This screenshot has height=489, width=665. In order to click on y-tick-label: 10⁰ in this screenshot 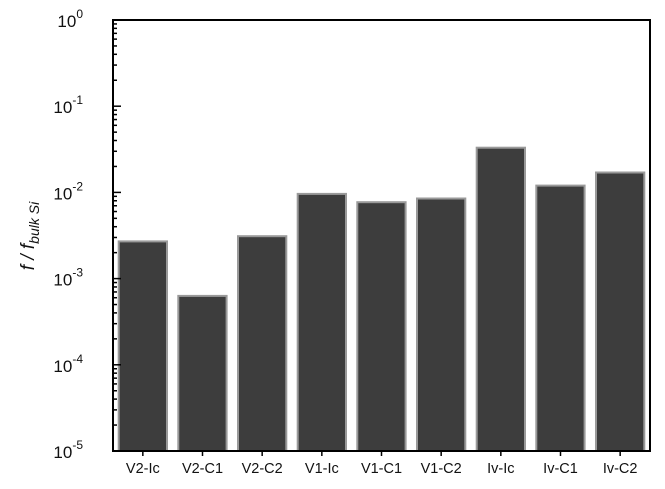, I will do `click(70, 19)`.